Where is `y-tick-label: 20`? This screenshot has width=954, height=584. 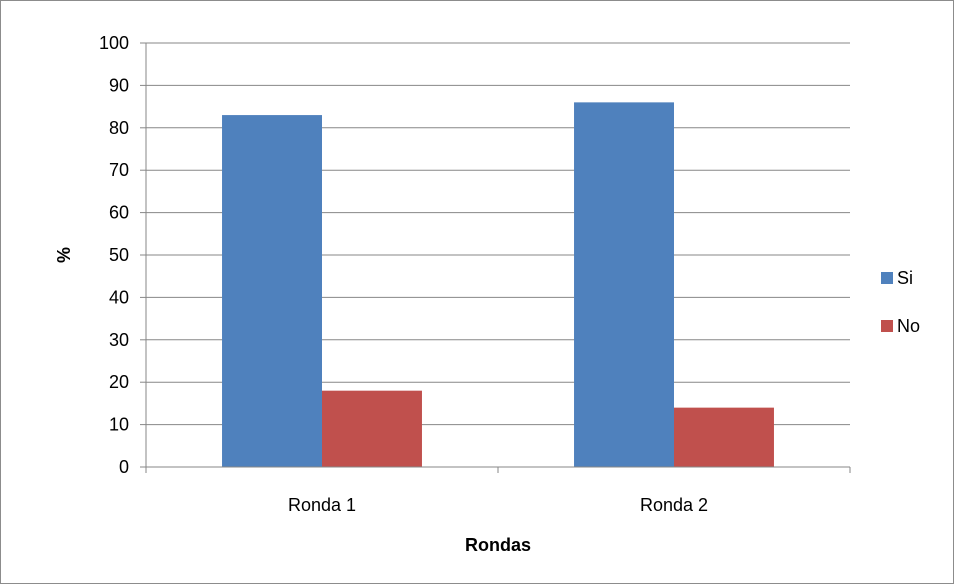 y-tick-label: 20 is located at coordinates (119, 382).